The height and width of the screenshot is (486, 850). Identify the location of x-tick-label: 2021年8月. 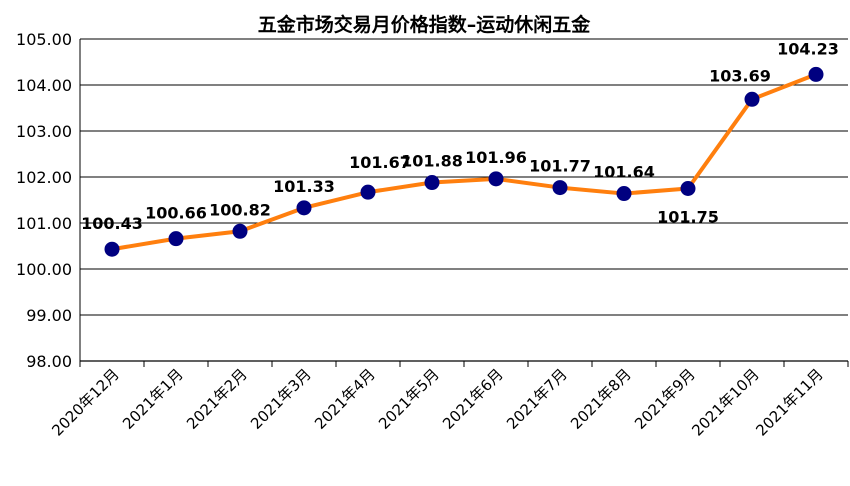
(601, 399).